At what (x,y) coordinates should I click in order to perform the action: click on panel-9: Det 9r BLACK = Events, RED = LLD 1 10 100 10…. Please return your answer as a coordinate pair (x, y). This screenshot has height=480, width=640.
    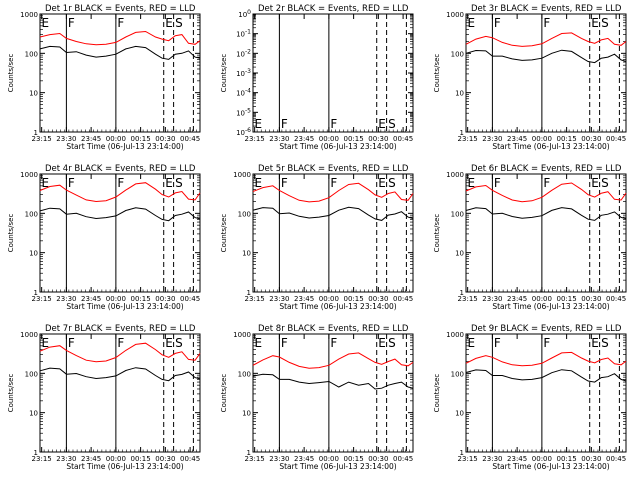
    Looking at the image, I should click on (530, 397).